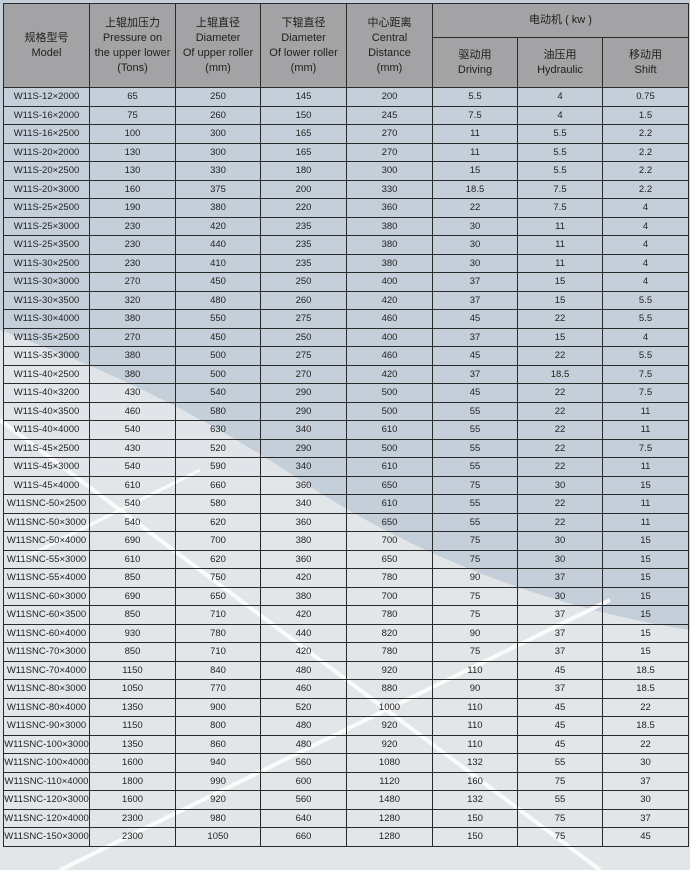 The image size is (690, 870). Describe the element at coordinates (46, 781) in the screenshot. I see `cell-model: W11SNC-110×4000` at that location.